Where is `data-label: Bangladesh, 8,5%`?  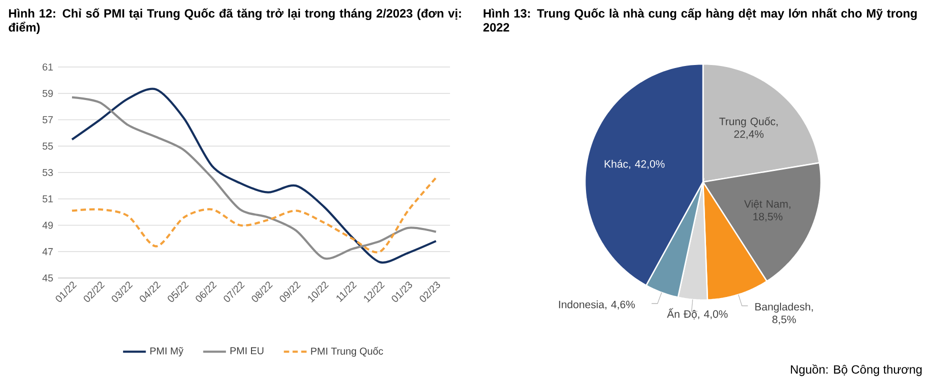
data-label: Bangladesh, 8,5% is located at coordinates (784, 313).